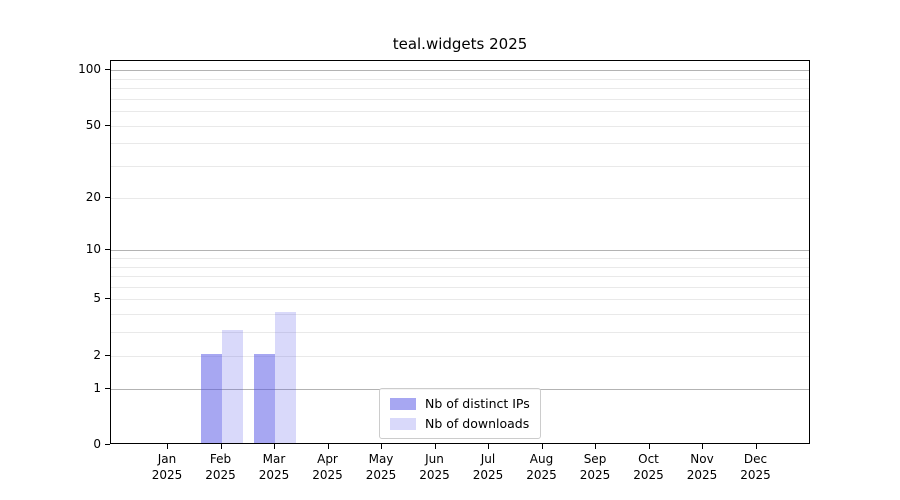  I want to click on x-axis-tick-label: Jan 2025, so click(167, 467).